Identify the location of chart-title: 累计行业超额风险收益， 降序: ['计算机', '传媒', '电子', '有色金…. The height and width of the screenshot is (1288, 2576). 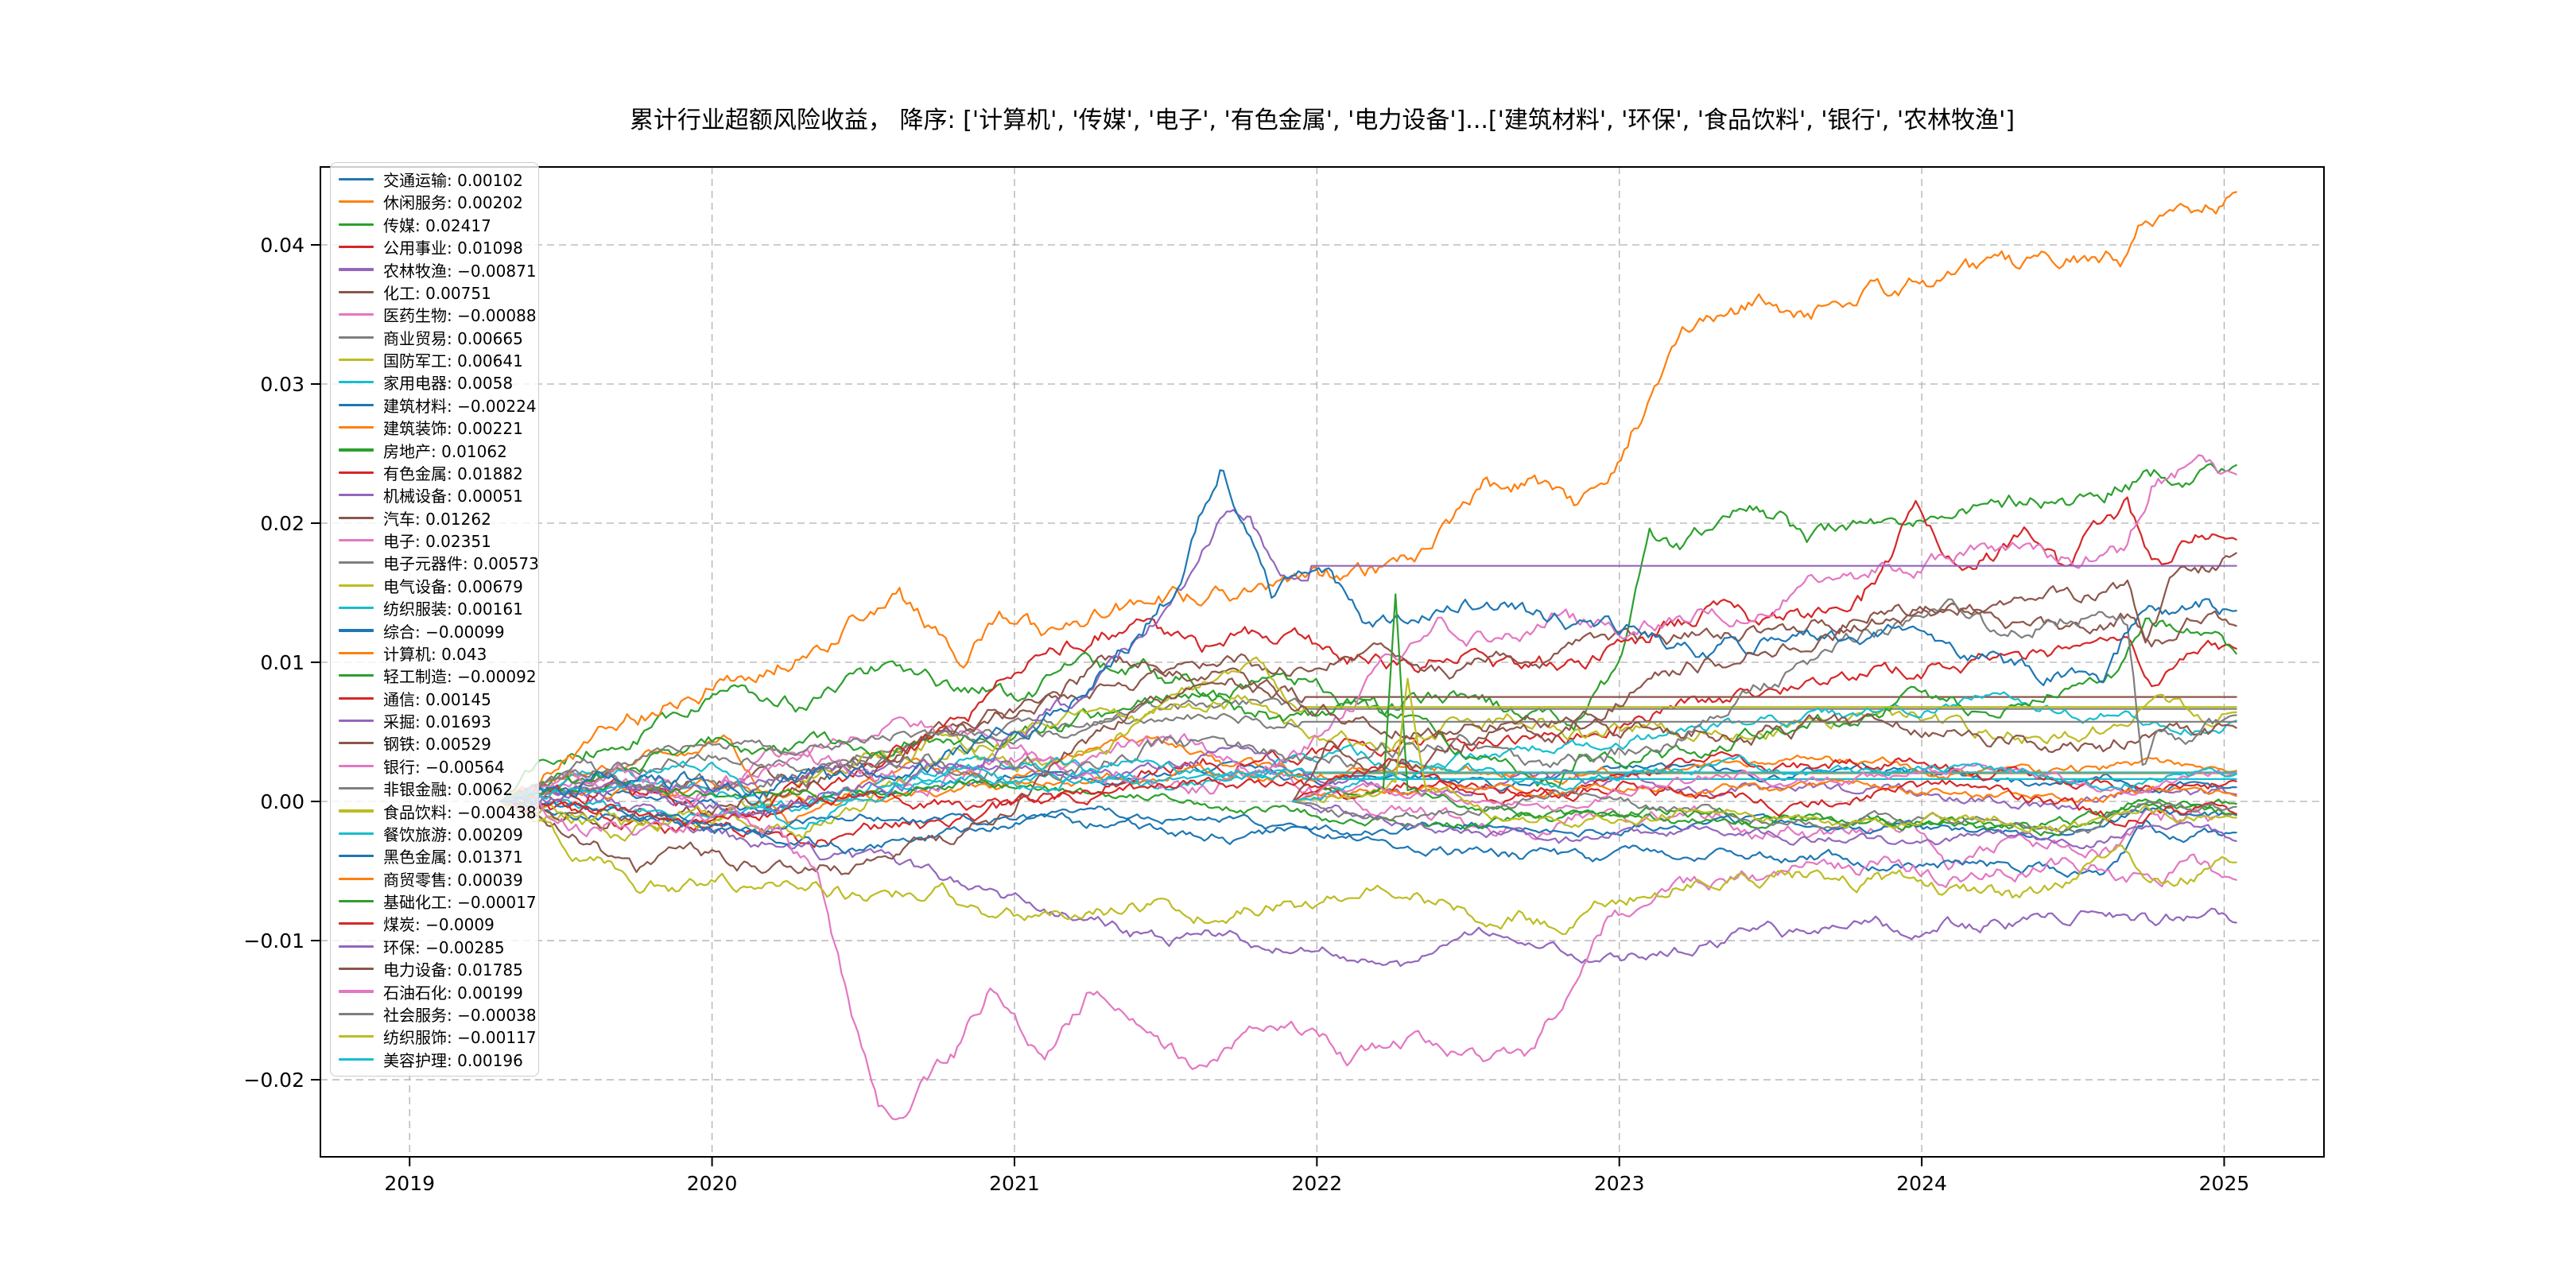
(1322, 120).